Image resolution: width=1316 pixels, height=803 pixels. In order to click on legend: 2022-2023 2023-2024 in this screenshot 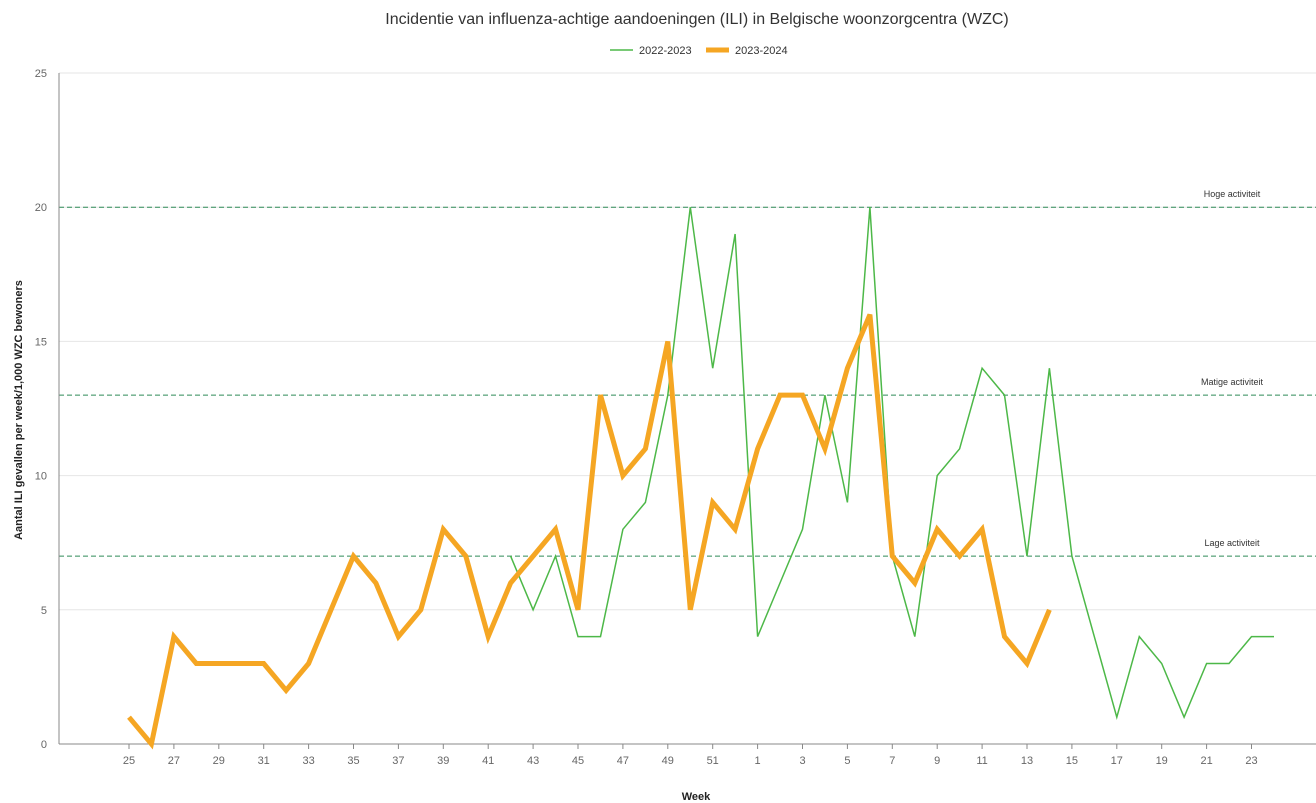, I will do `click(699, 51)`.